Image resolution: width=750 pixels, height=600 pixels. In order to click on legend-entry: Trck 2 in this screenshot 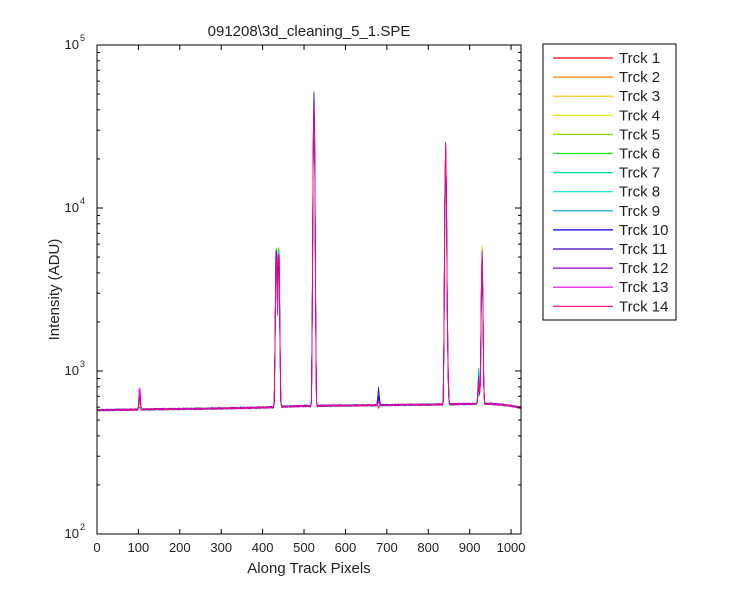, I will do `click(639, 77)`.